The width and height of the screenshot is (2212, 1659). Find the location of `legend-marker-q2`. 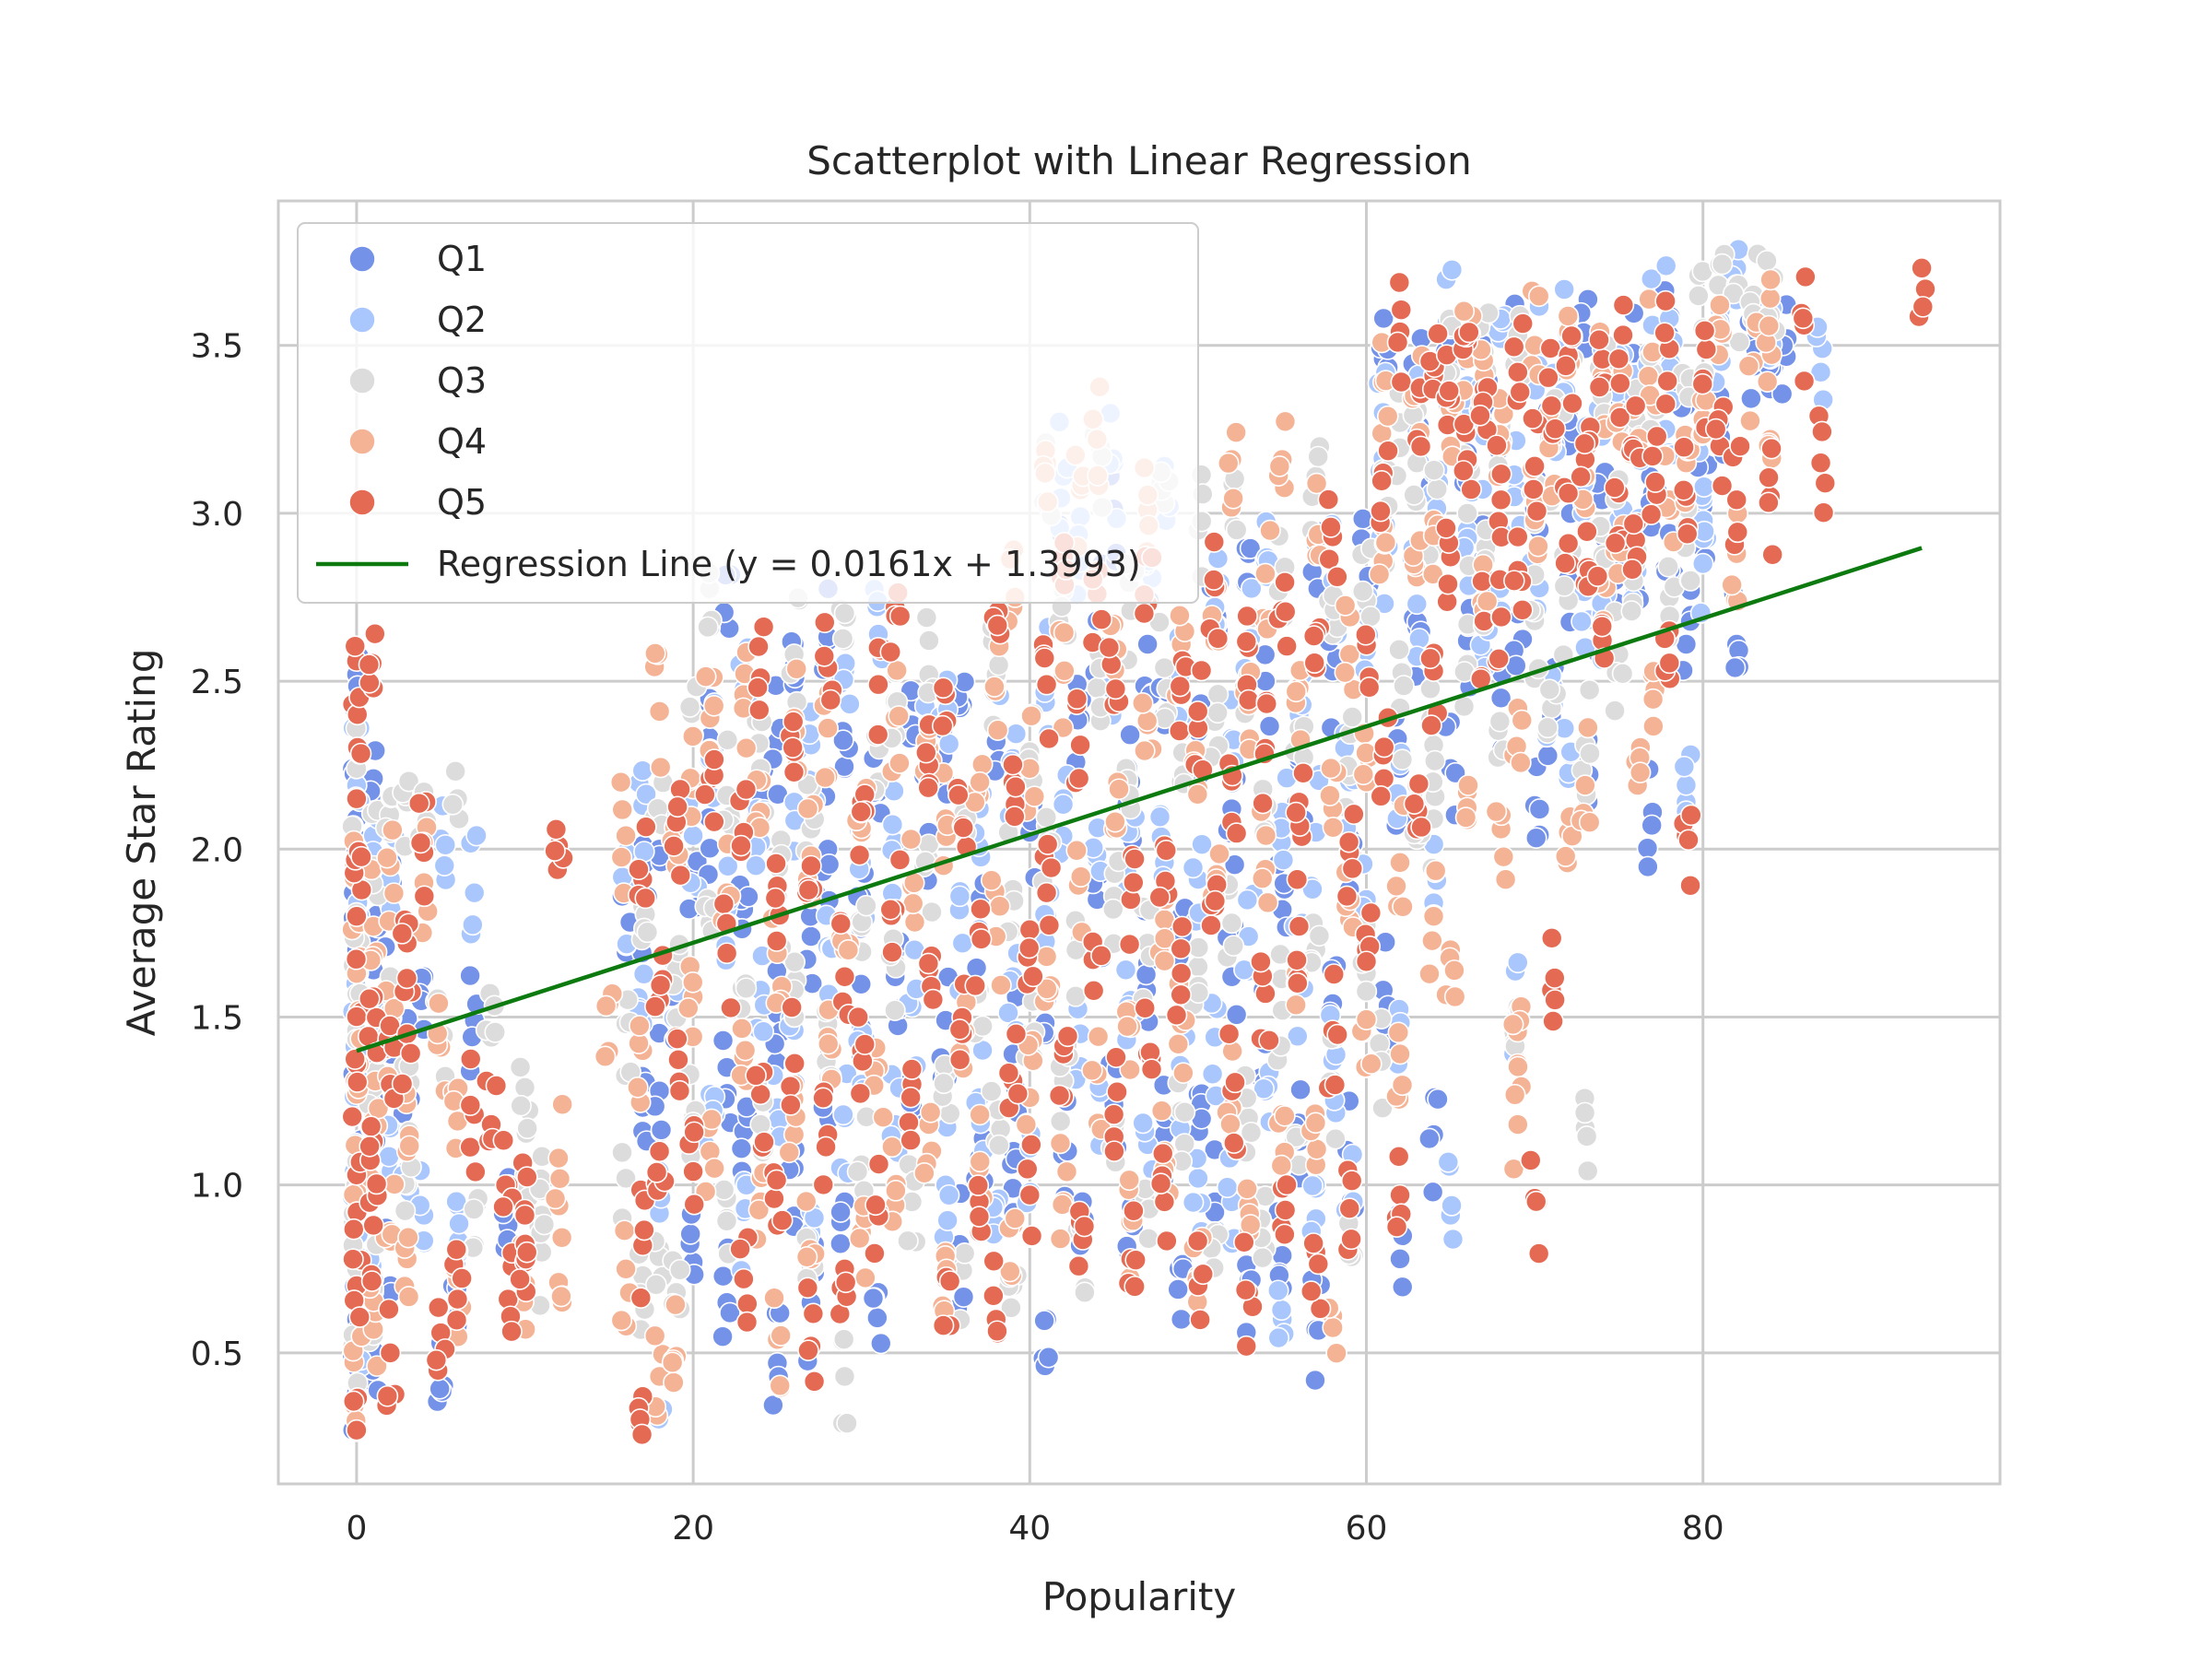

legend-marker-q2 is located at coordinates (362, 320).